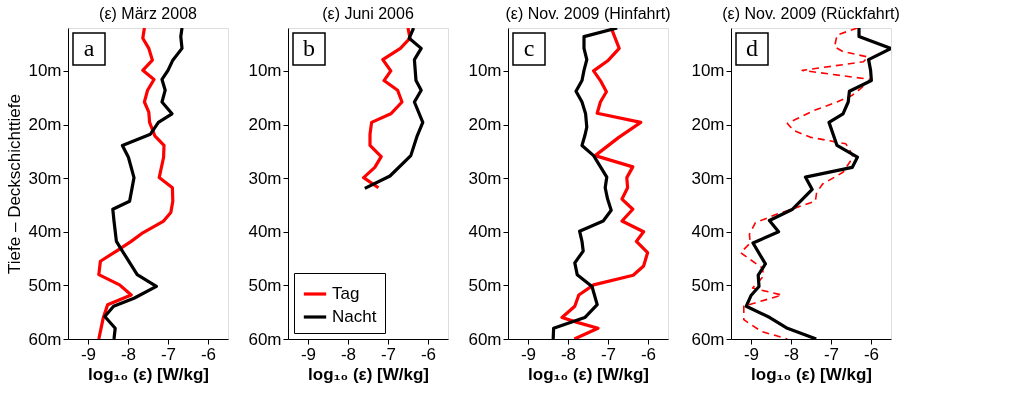 The width and height of the screenshot is (1014, 403). Describe the element at coordinates (529, 48) in the screenshot. I see `annotation: c` at that location.